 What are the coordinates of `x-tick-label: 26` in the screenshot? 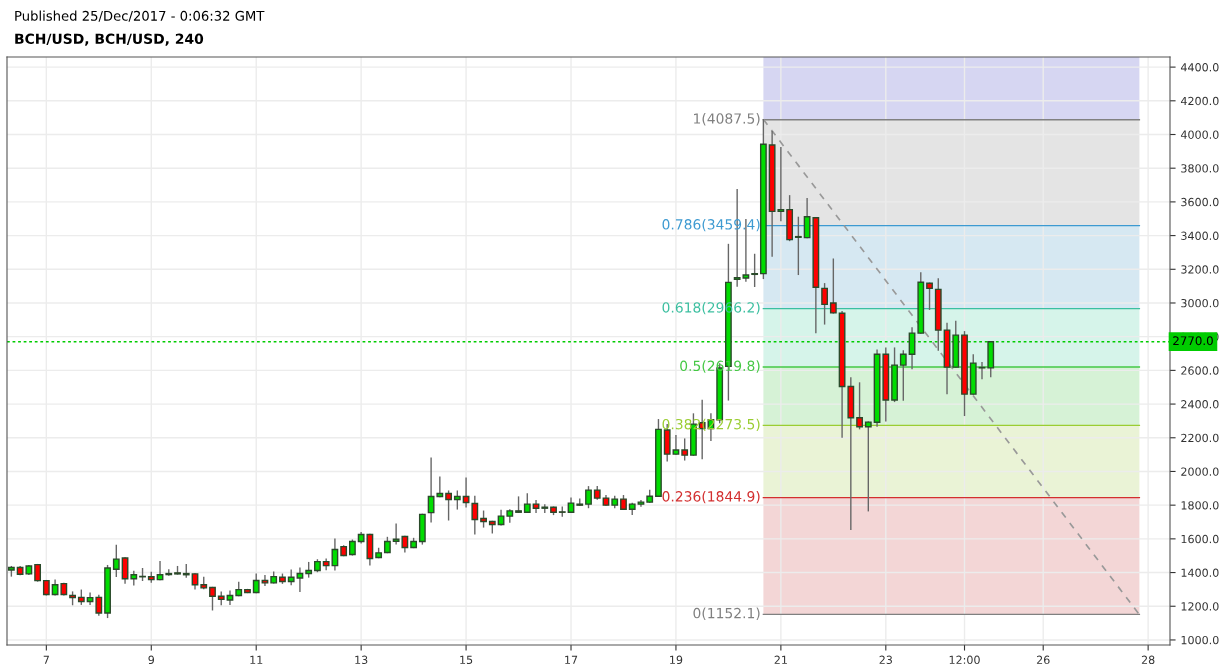 It's located at (1043, 660).